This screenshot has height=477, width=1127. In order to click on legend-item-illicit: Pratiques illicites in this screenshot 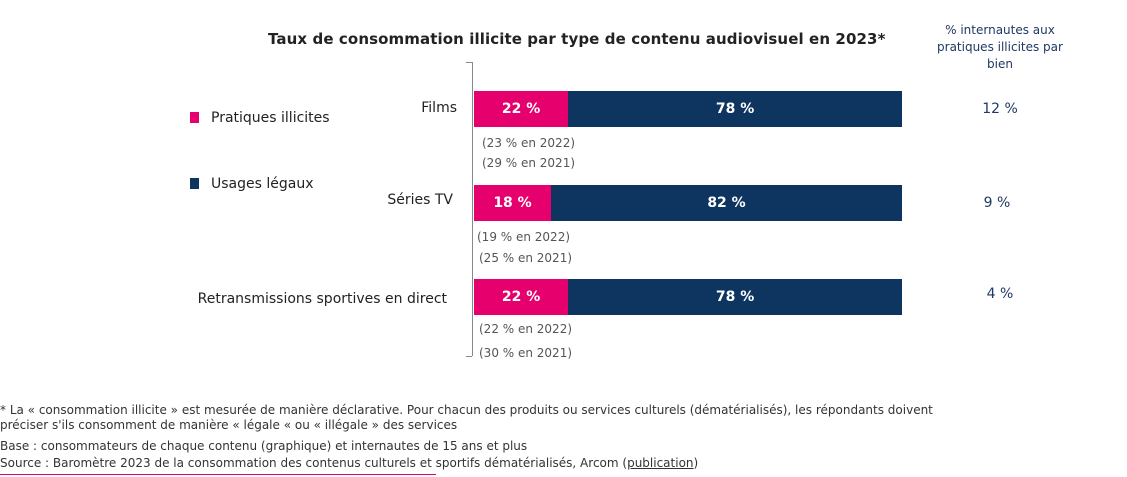, I will do `click(260, 118)`.